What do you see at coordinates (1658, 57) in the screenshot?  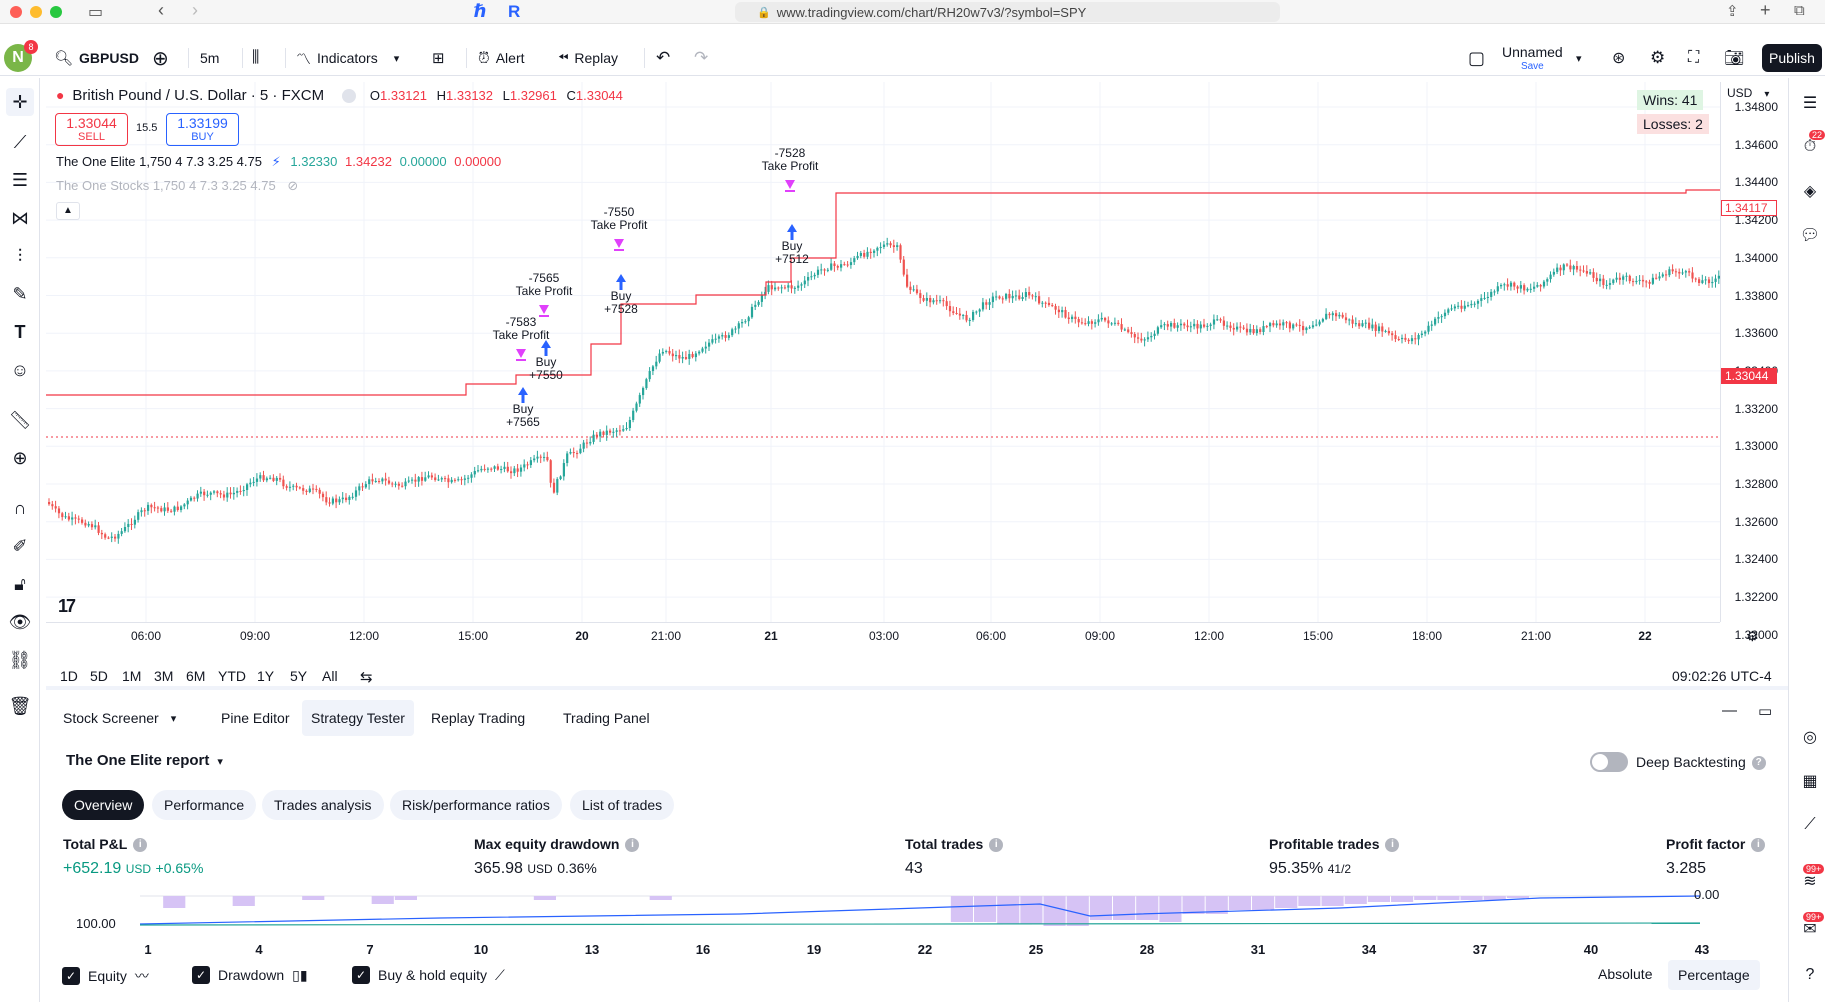 I see `settings-gear-icon: ⚙︎` at bounding box center [1658, 57].